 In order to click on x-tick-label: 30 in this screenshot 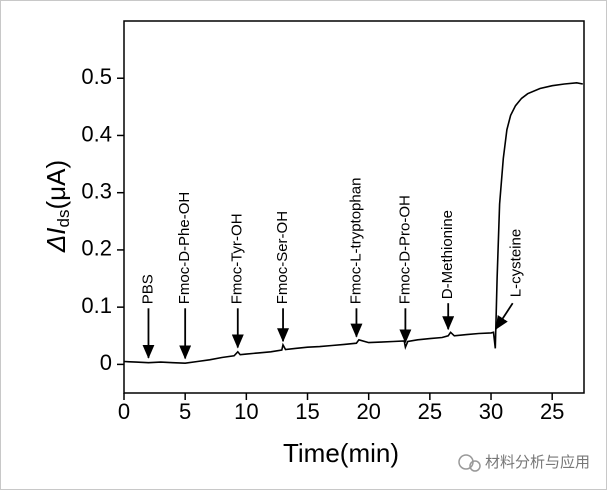, I will do `click(491, 411)`.